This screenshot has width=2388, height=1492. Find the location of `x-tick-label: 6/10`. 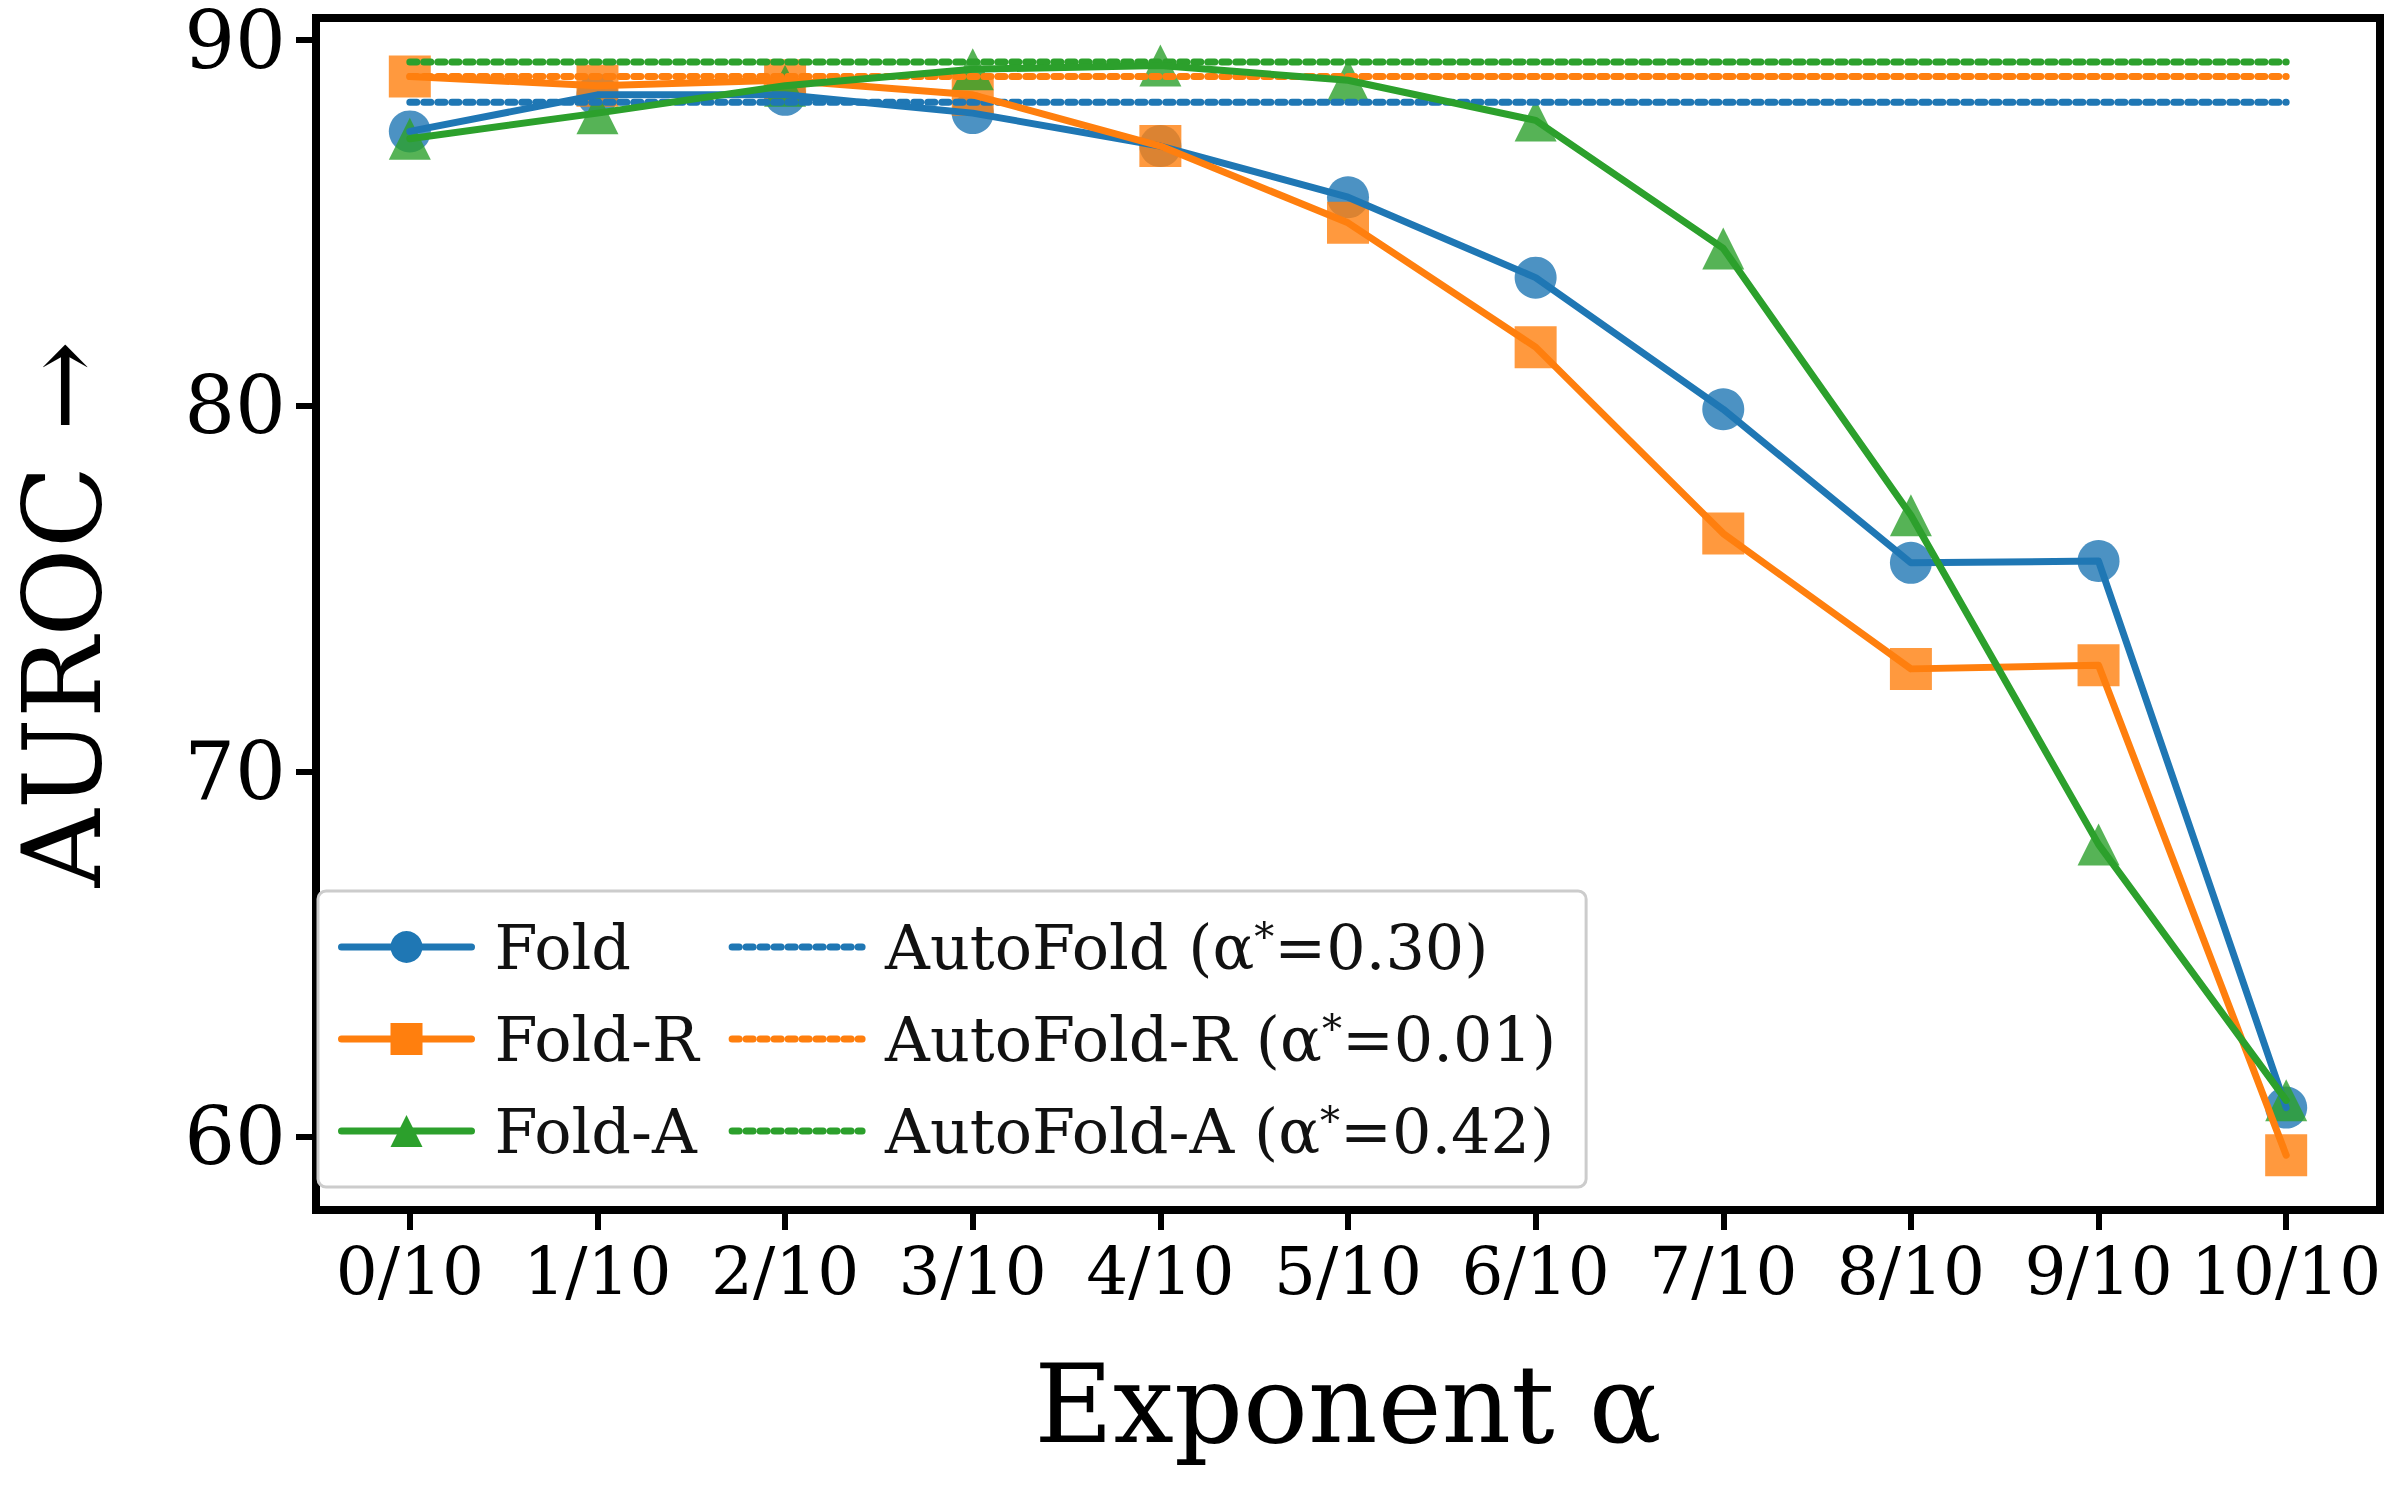

x-tick-label: 6/10 is located at coordinates (1535, 1271).